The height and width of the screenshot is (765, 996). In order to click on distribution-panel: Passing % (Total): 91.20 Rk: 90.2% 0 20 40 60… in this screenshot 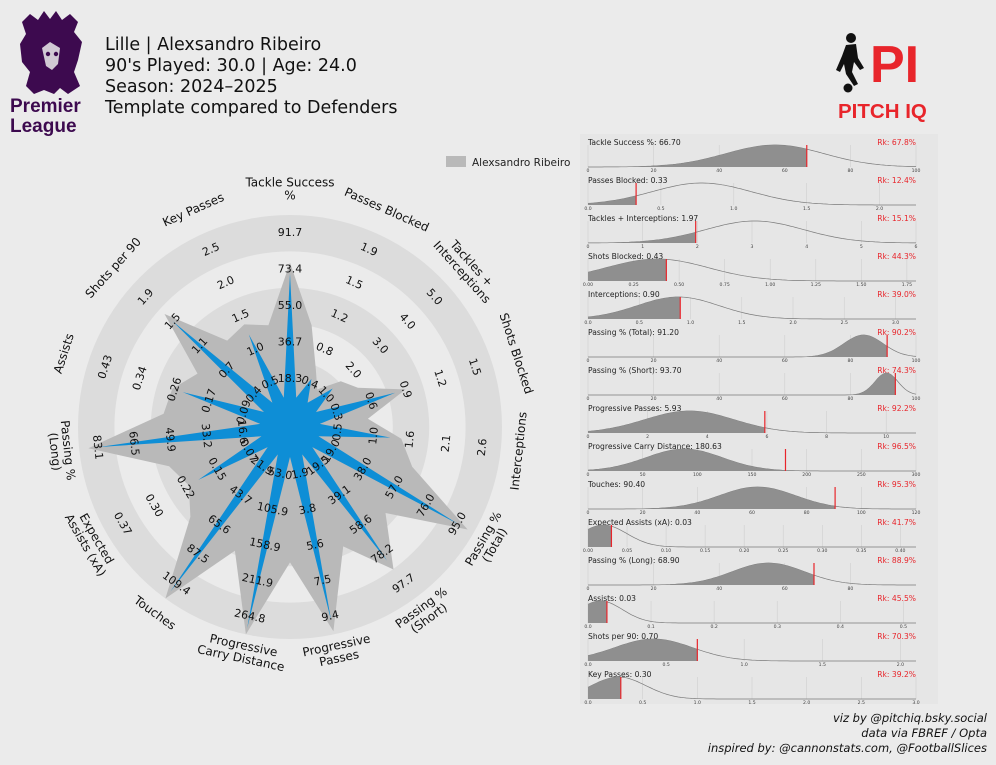, I will do `click(754, 346)`.